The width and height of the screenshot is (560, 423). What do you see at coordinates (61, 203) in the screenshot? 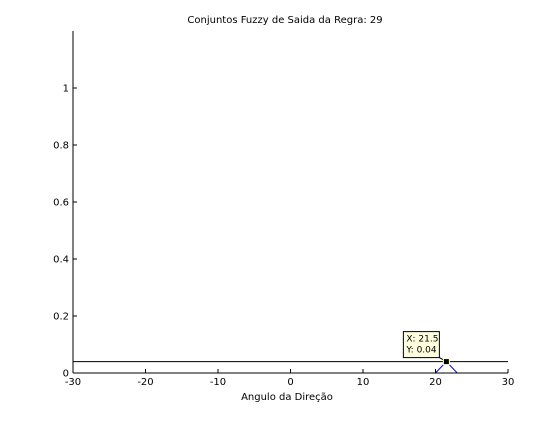
I see `y-tick-label: 0.6` at bounding box center [61, 203].